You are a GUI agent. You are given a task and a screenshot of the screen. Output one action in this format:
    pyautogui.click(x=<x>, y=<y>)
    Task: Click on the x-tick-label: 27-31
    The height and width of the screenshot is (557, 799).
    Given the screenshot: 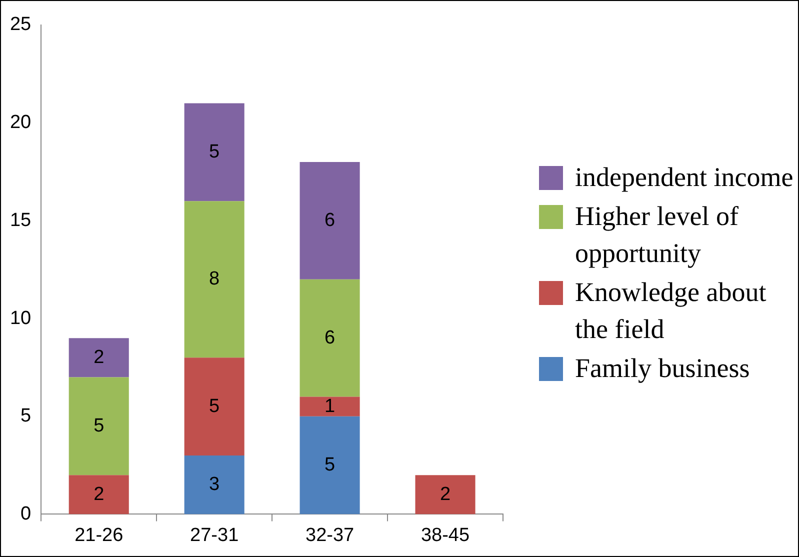 What is the action you would take?
    pyautogui.click(x=214, y=535)
    